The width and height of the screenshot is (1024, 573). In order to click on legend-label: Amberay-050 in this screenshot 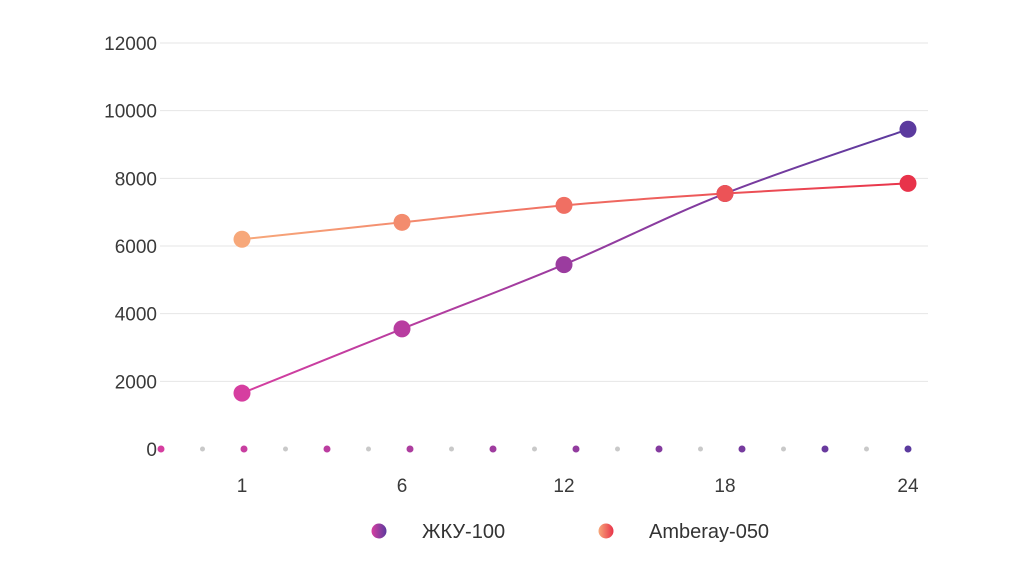, I will do `click(709, 532)`.